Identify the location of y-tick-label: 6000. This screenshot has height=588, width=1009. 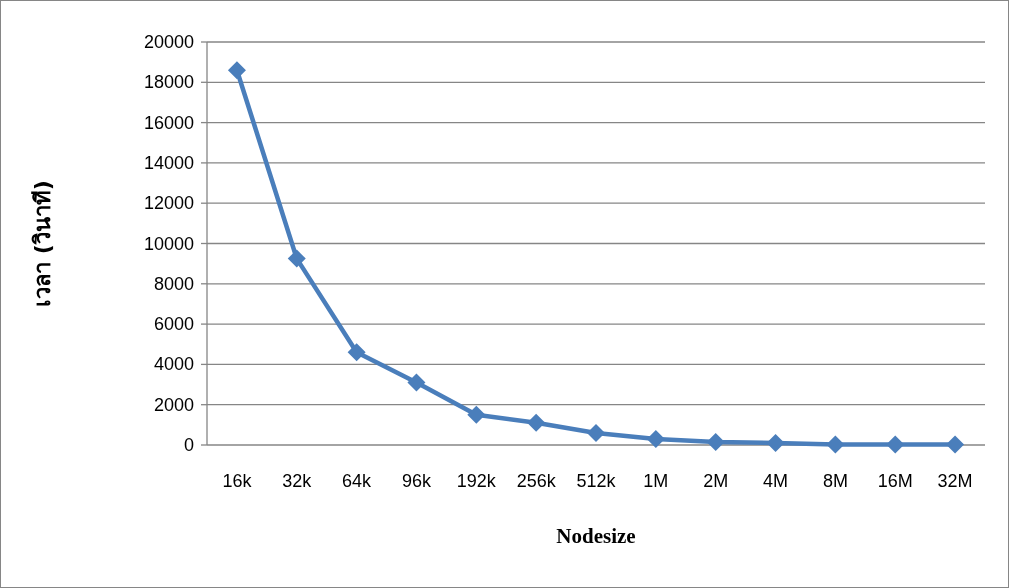
(173, 324).